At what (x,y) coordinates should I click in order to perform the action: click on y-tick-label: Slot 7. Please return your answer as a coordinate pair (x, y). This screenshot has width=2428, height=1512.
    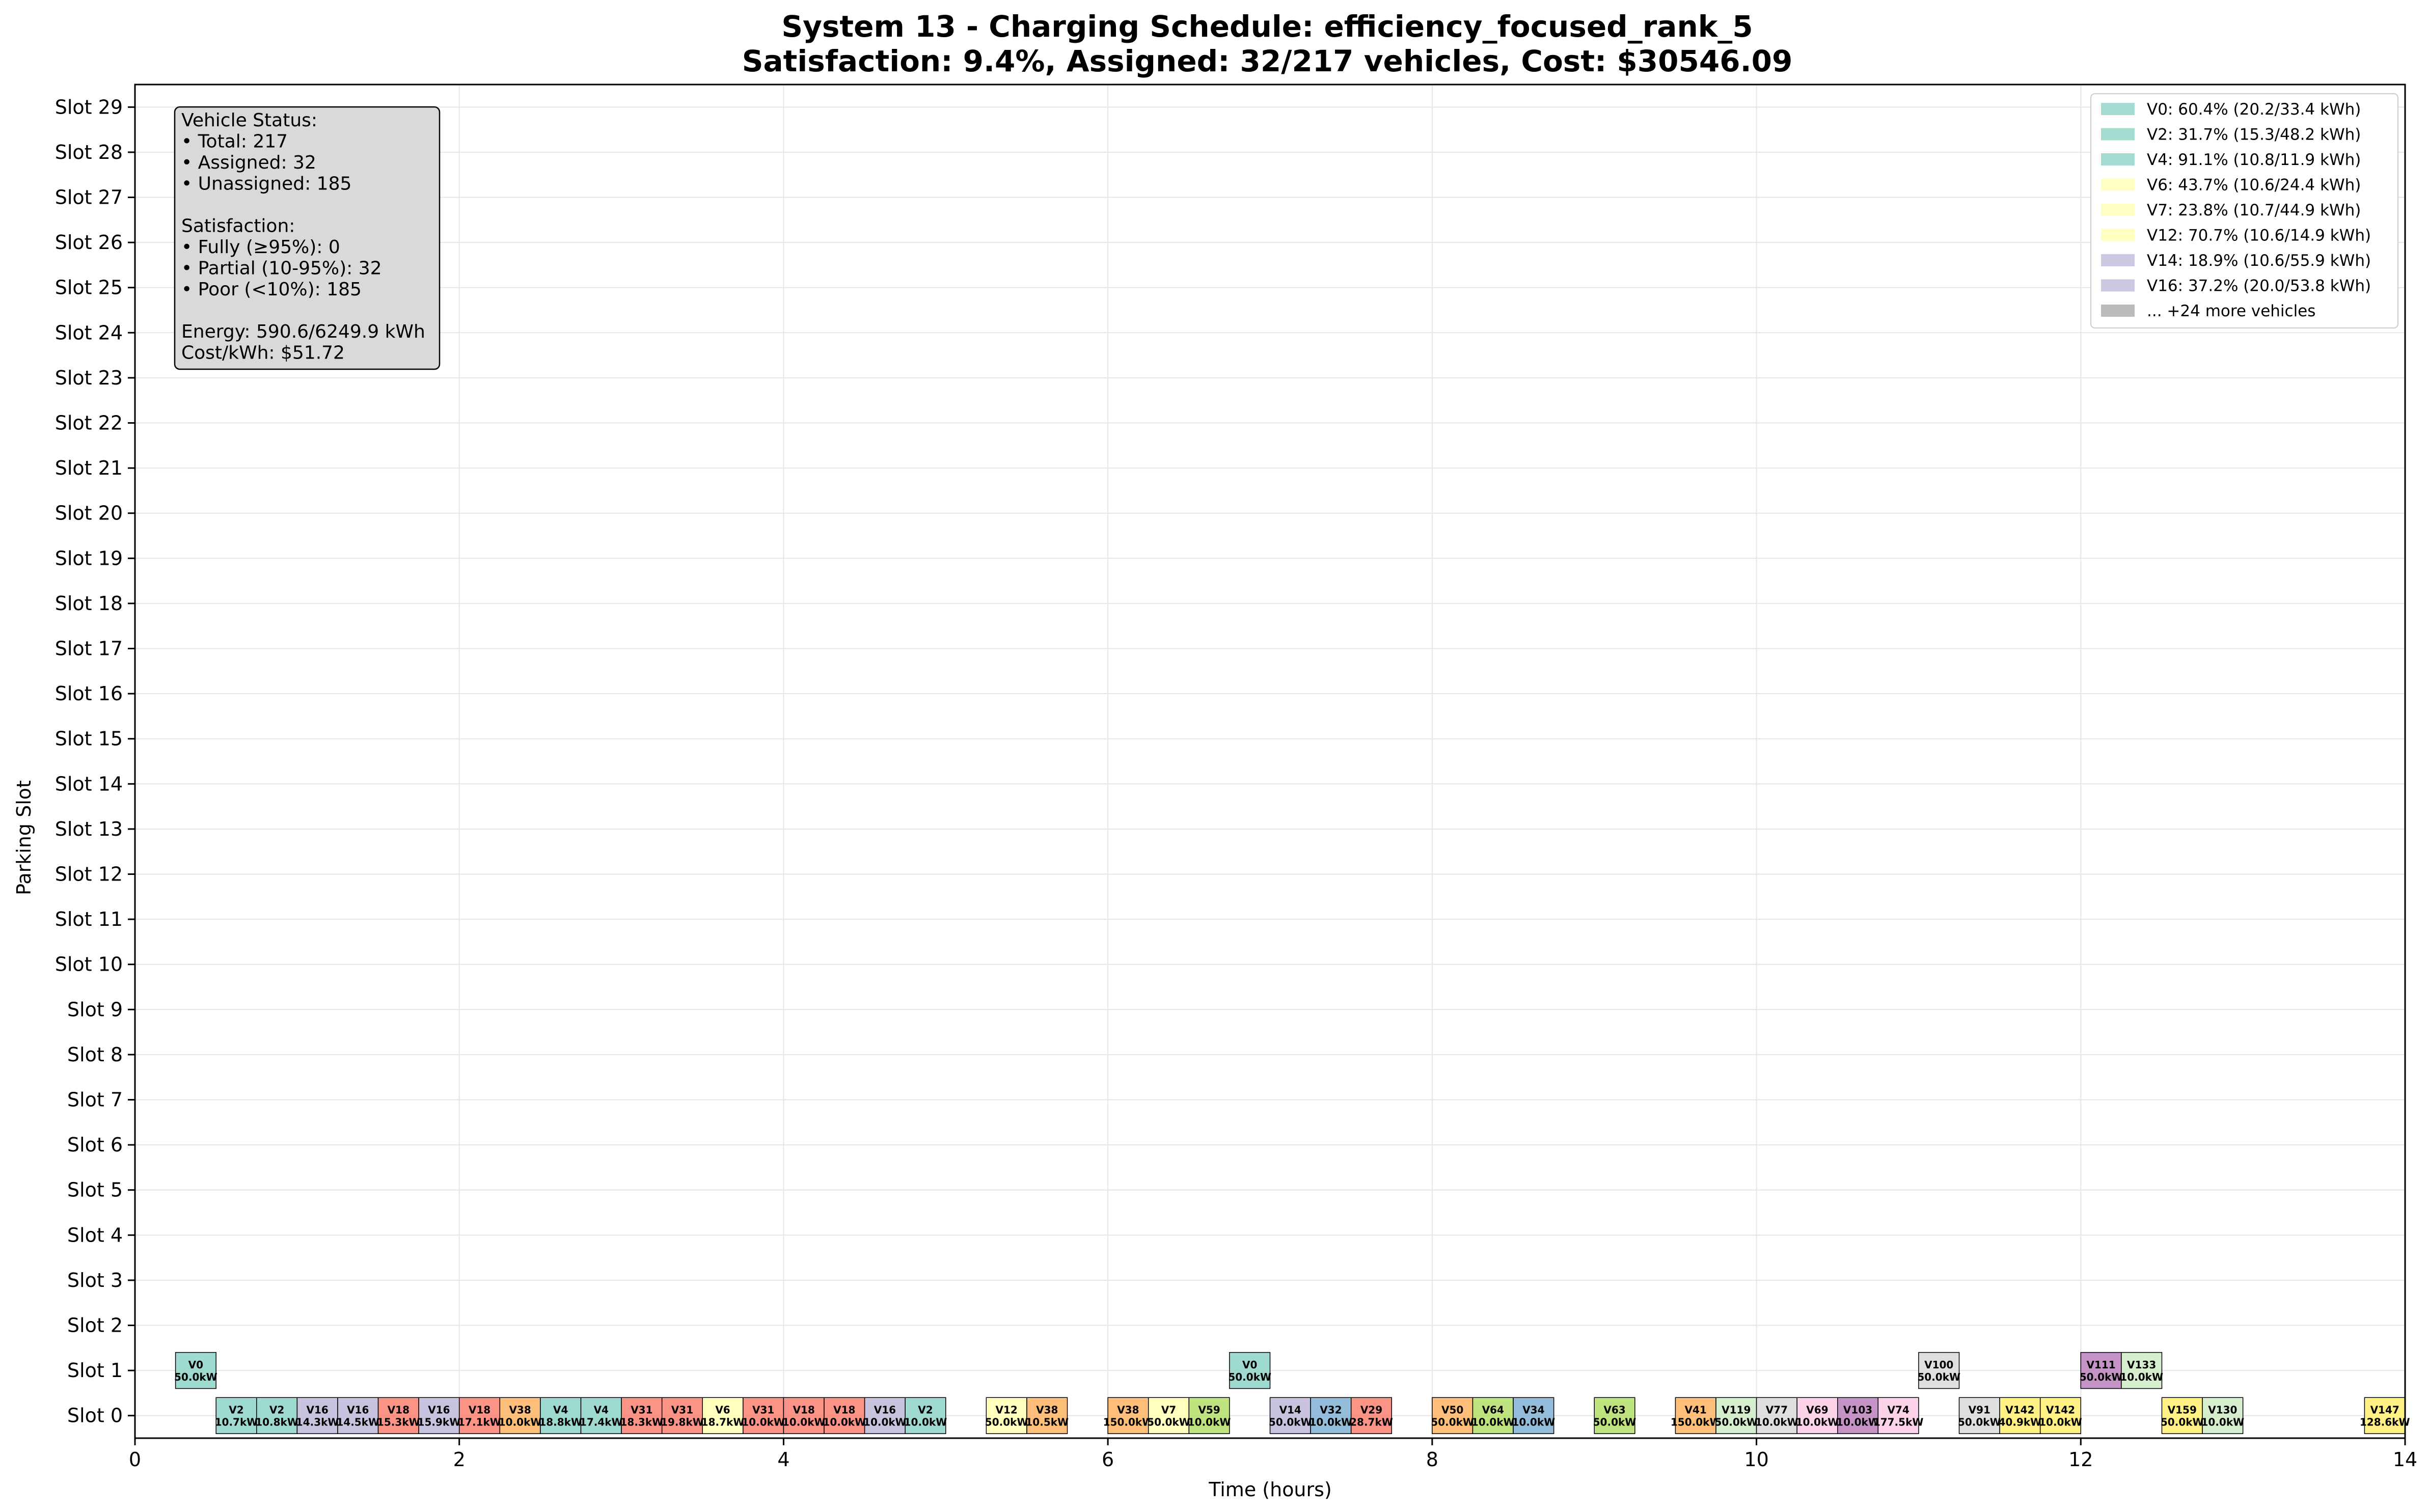
    Looking at the image, I should click on (95, 1100).